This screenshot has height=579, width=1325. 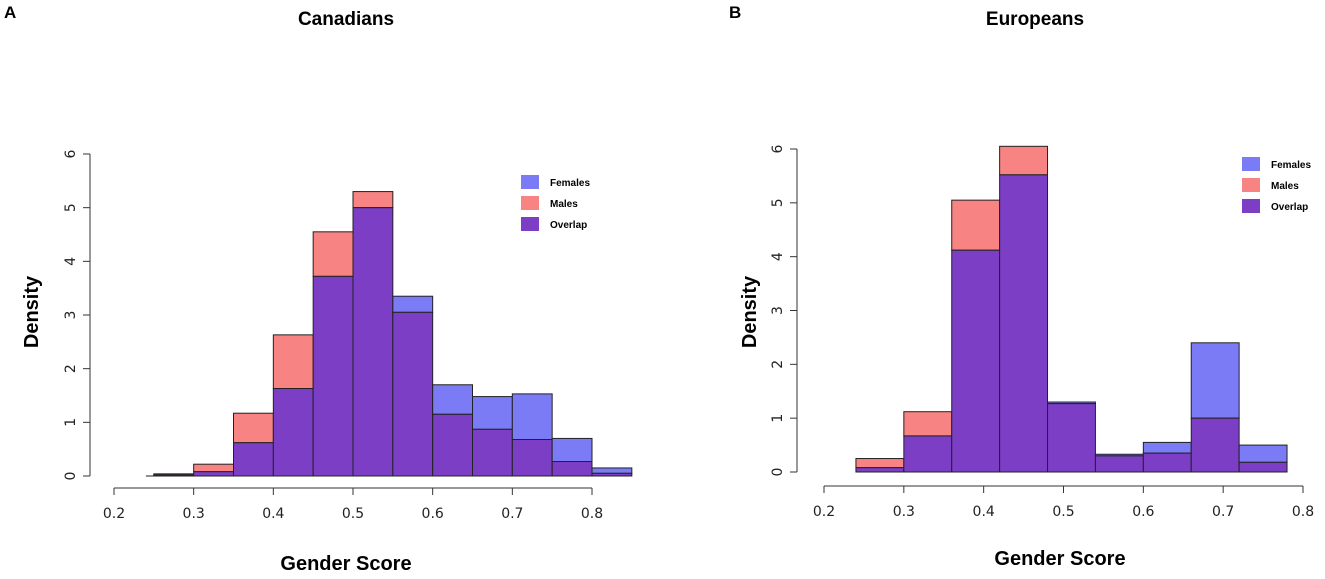 I want to click on x-axis-title-a: Gender Score, so click(x=345, y=564).